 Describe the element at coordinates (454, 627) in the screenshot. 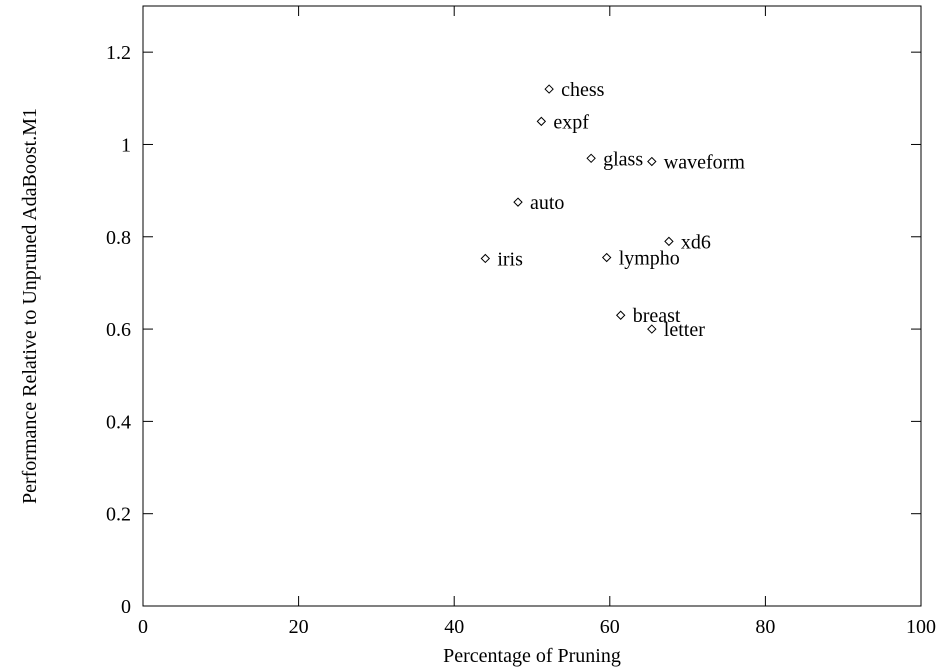

I see `x-tick-label: 40` at that location.